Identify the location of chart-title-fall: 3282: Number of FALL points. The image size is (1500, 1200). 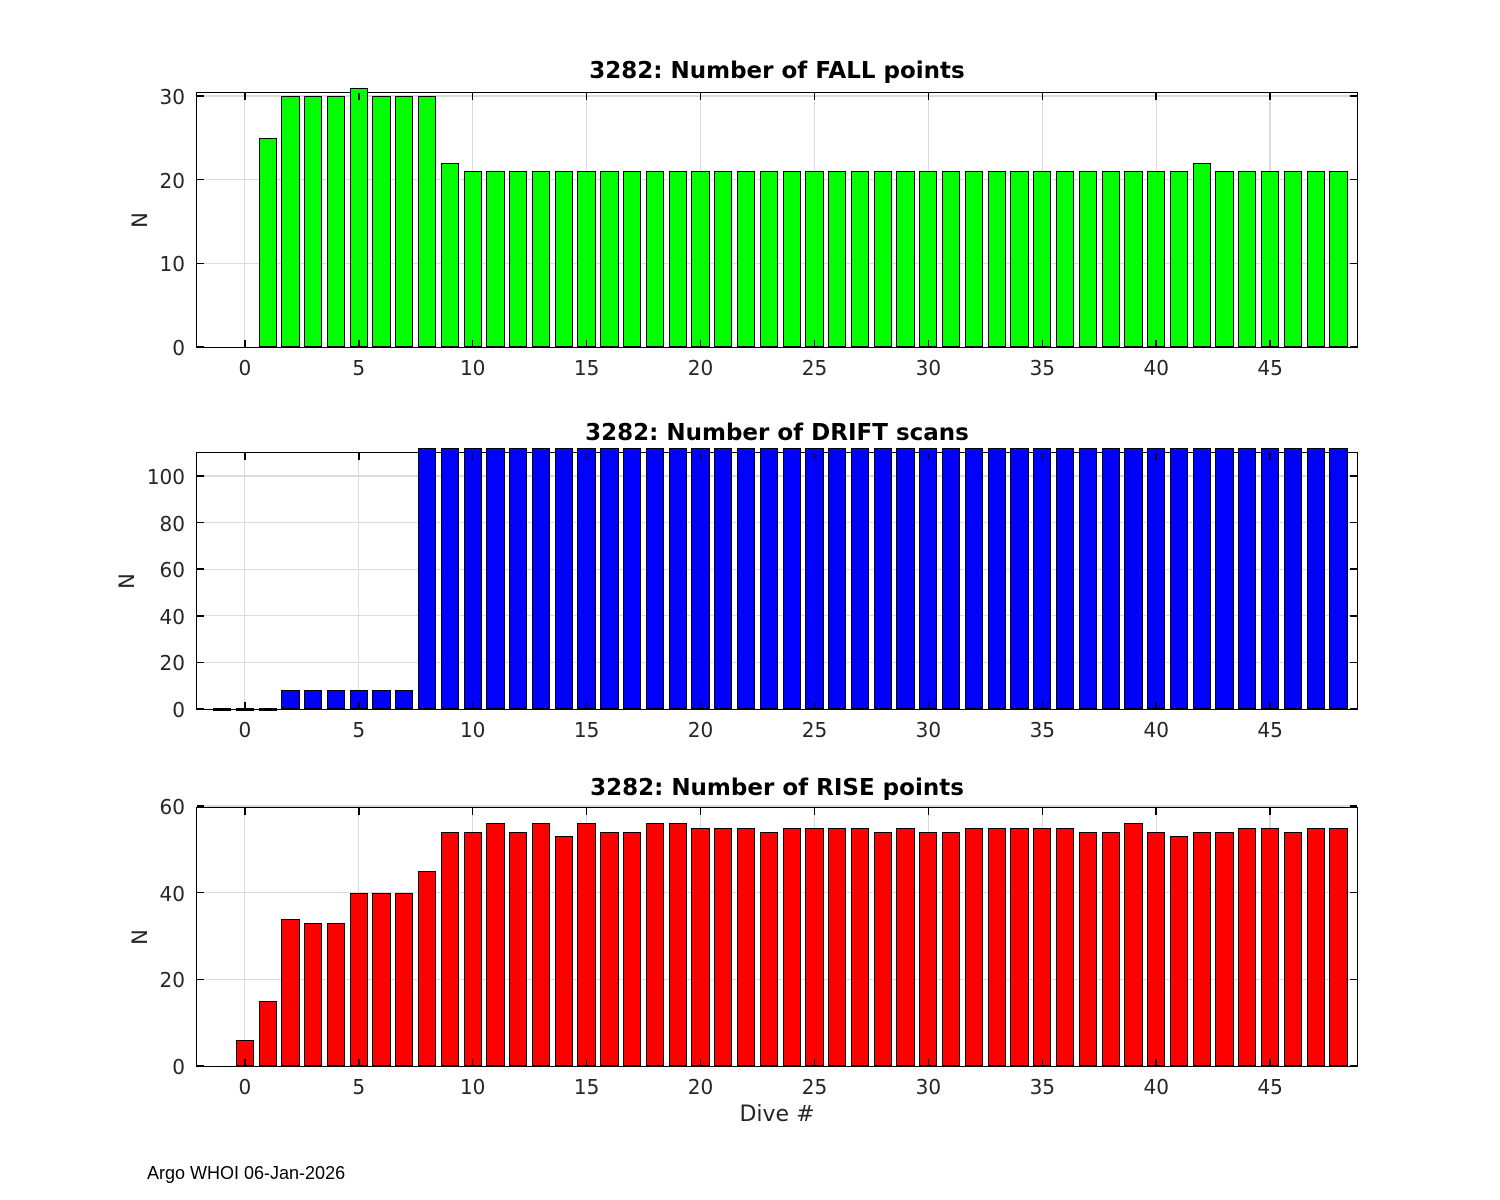
(777, 71).